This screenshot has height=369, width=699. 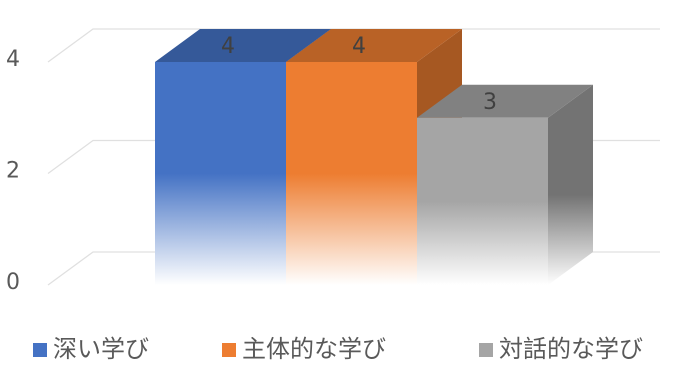 I want to click on bar, so click(x=505, y=184).